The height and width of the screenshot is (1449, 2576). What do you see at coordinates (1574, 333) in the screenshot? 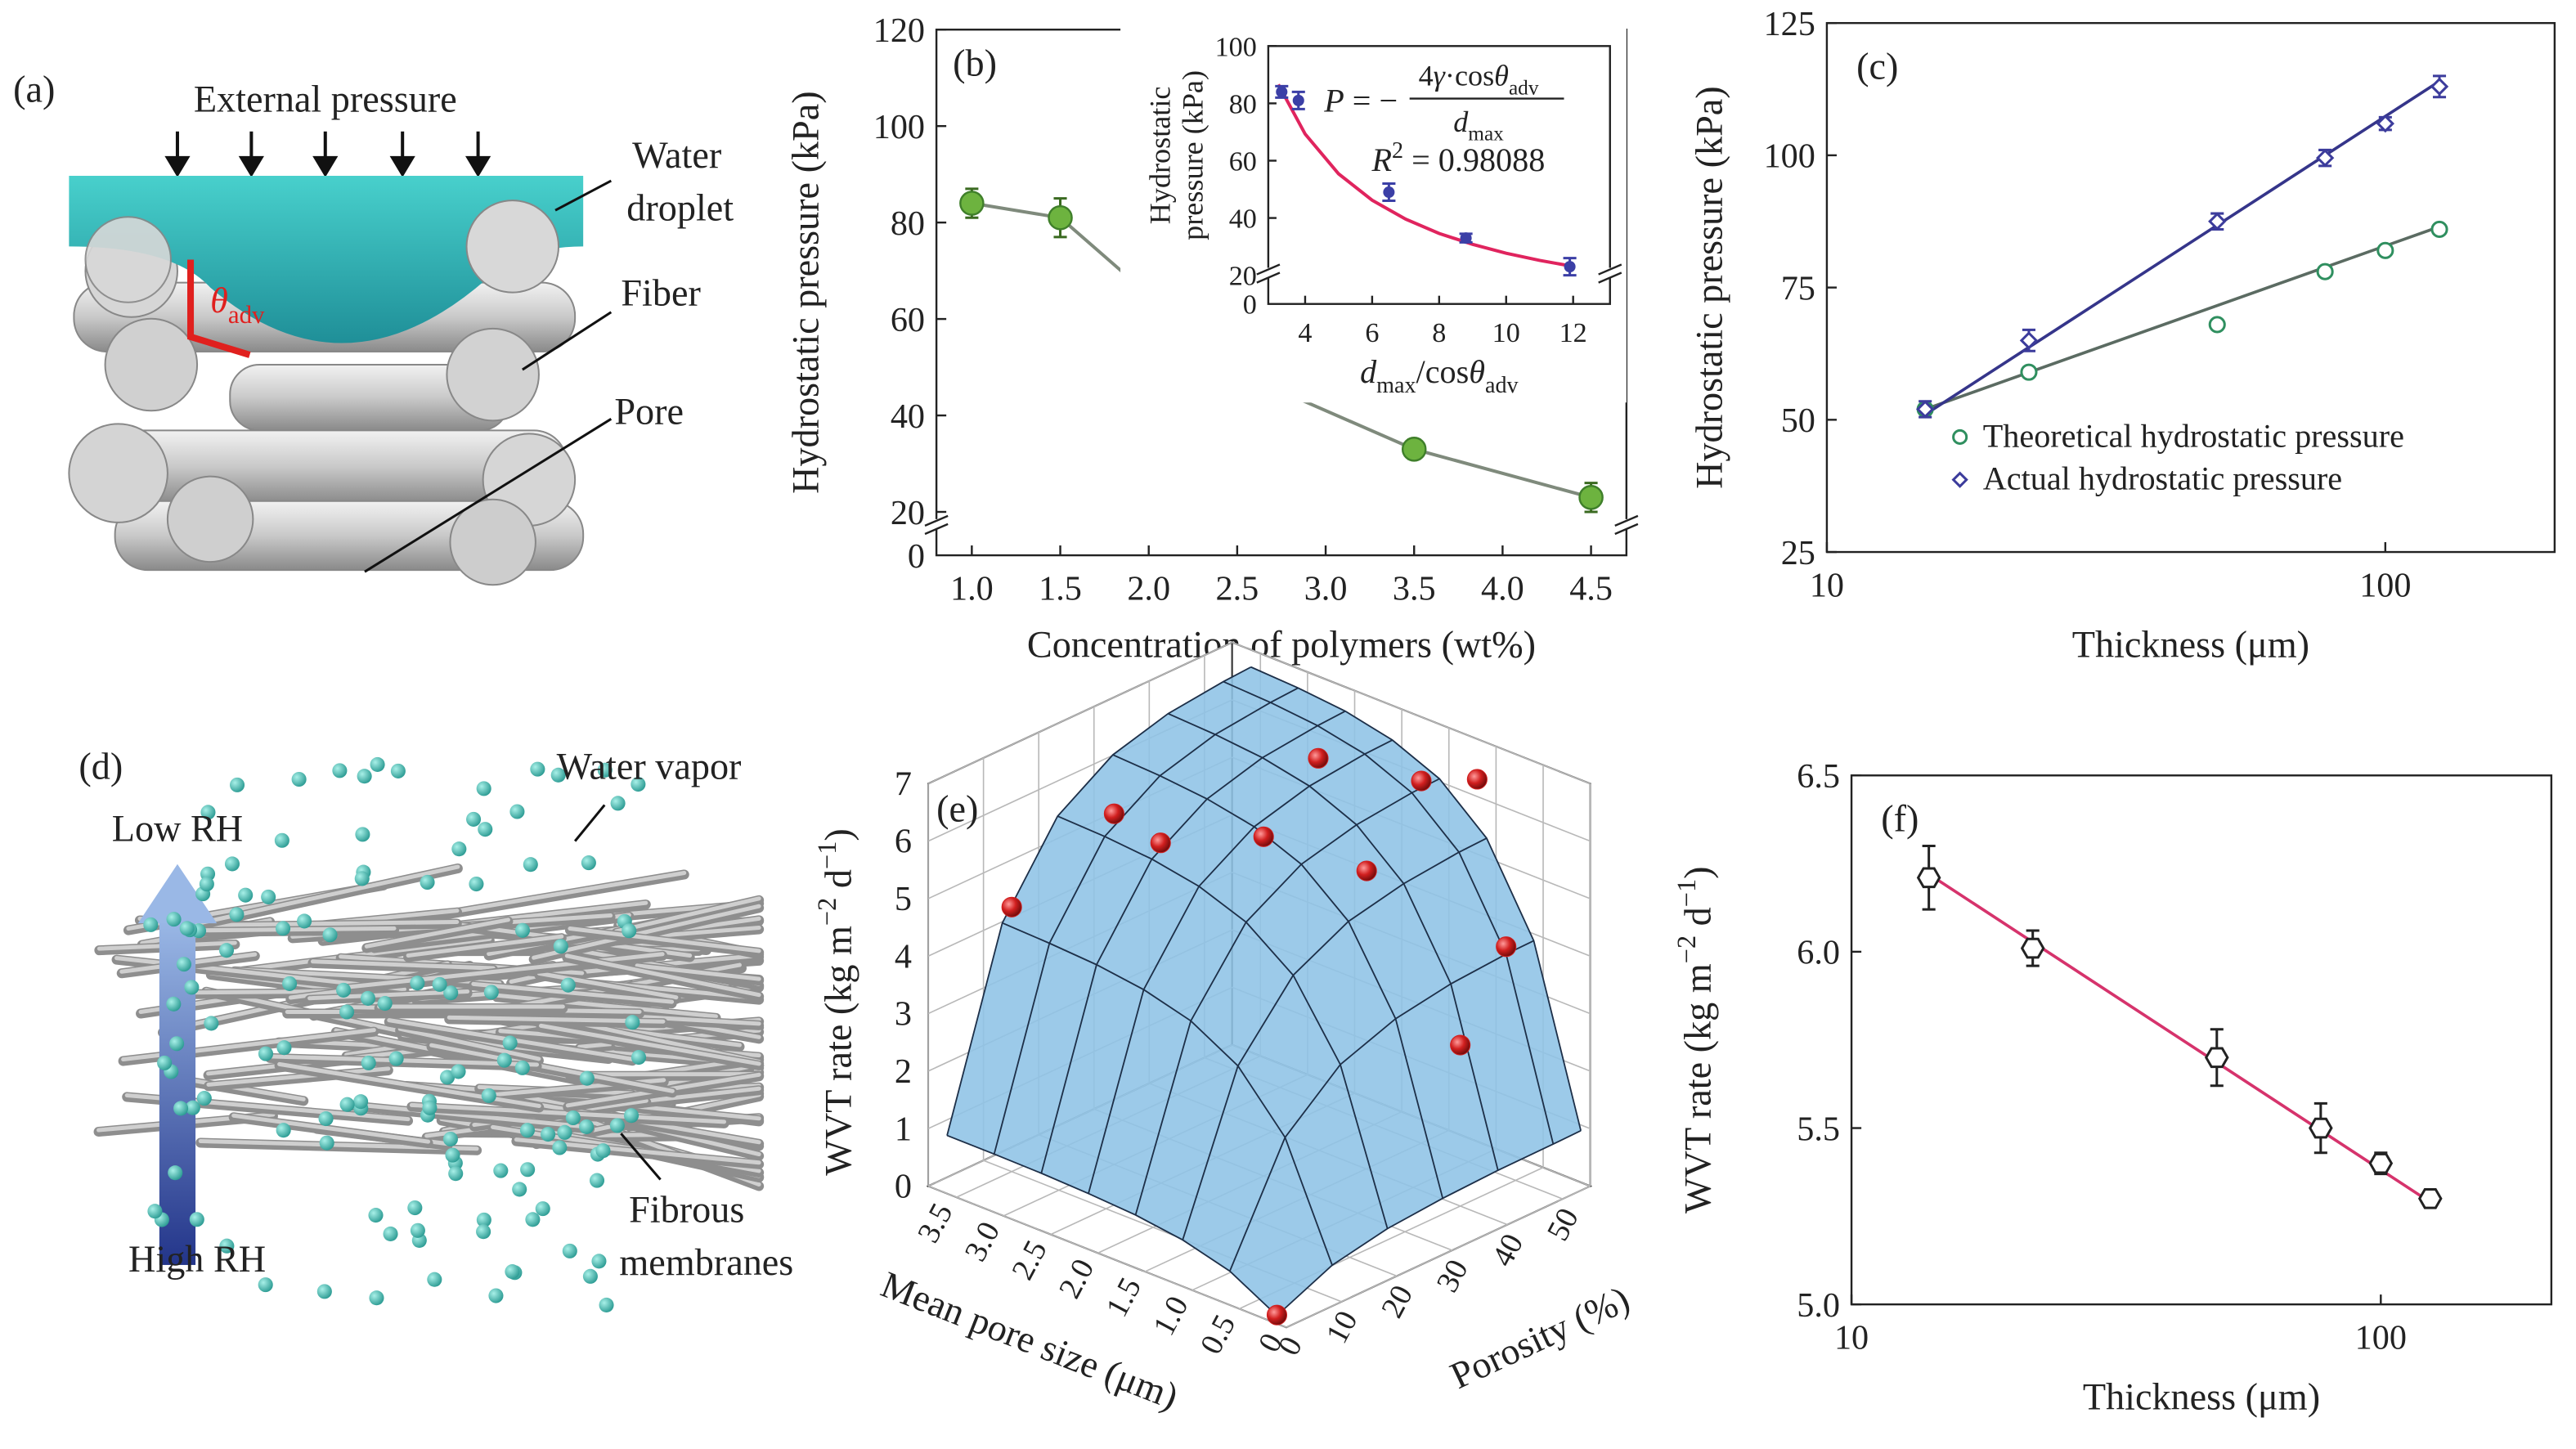
I see `x-tick-label: 12` at bounding box center [1574, 333].